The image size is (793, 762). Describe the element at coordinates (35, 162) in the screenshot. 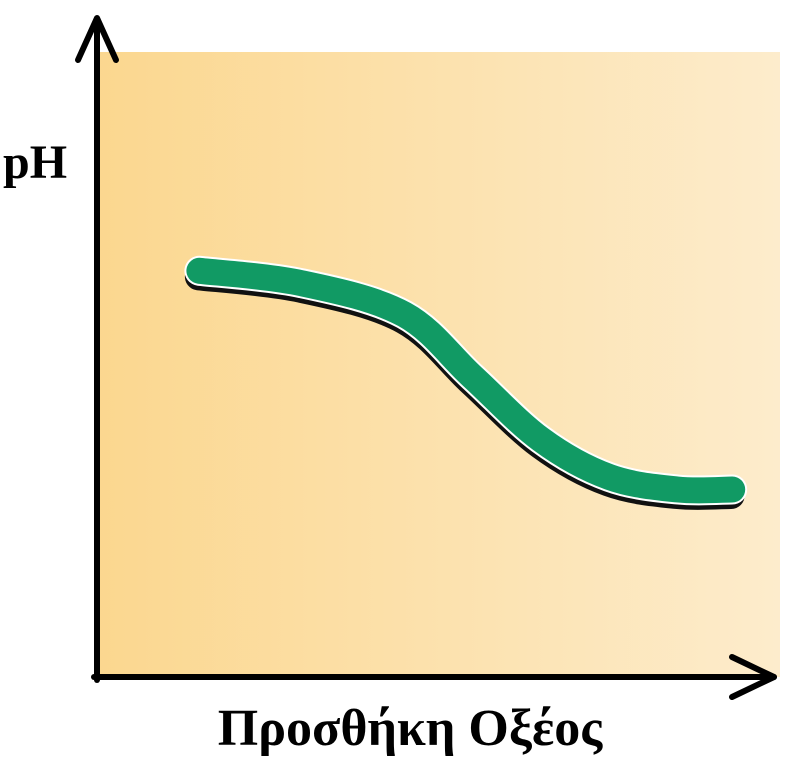

I see `y-axis-label: pH` at that location.